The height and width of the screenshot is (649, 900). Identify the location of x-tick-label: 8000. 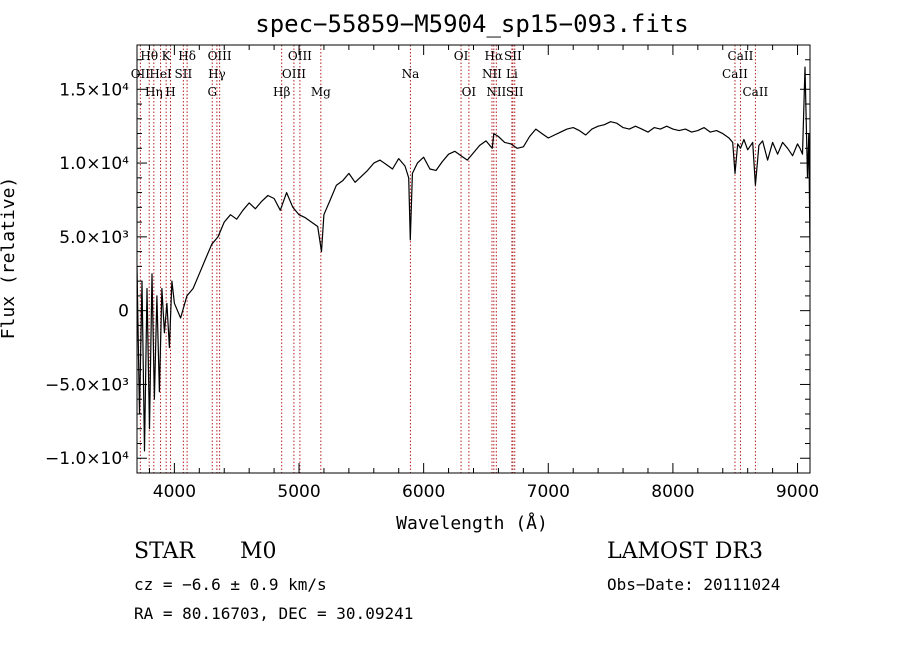
(672, 492).